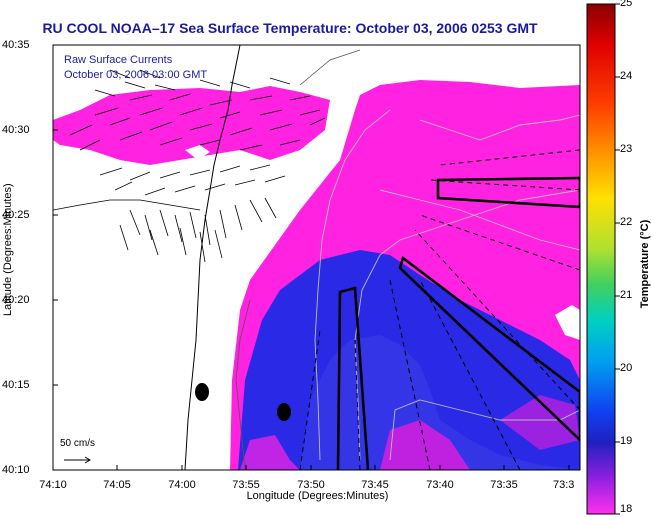 The height and width of the screenshot is (518, 651). Describe the element at coordinates (626, 441) in the screenshot. I see `colorbar-tick-label: 19` at that location.